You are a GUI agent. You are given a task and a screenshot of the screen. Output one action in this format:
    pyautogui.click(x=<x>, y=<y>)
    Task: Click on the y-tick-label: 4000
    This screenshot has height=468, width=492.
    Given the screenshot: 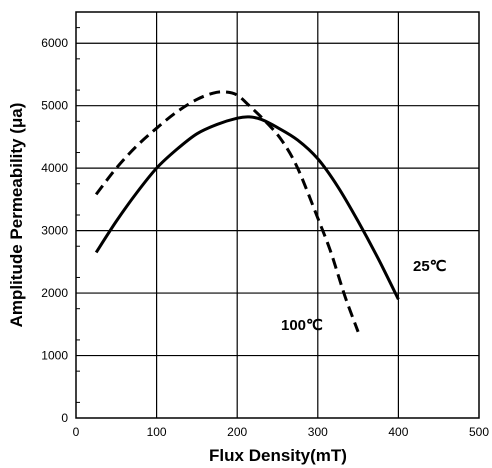 What is the action you would take?
    pyautogui.click(x=54, y=168)
    